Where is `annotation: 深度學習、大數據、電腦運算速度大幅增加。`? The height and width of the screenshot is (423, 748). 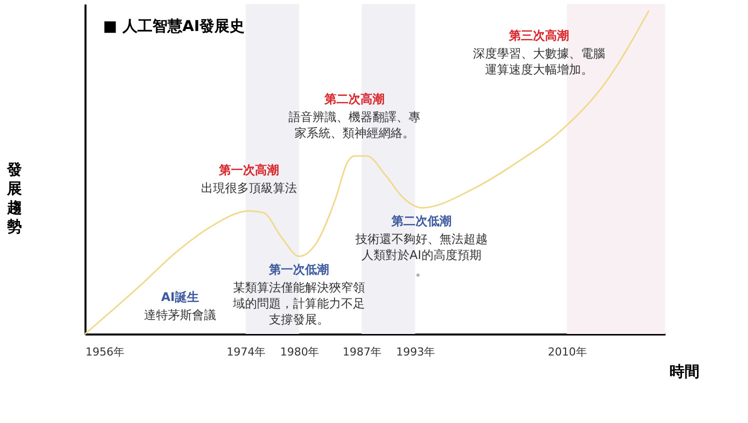
annotation: 深度學習、大數據、電腦運算速度大幅增加。 is located at coordinates (538, 61).